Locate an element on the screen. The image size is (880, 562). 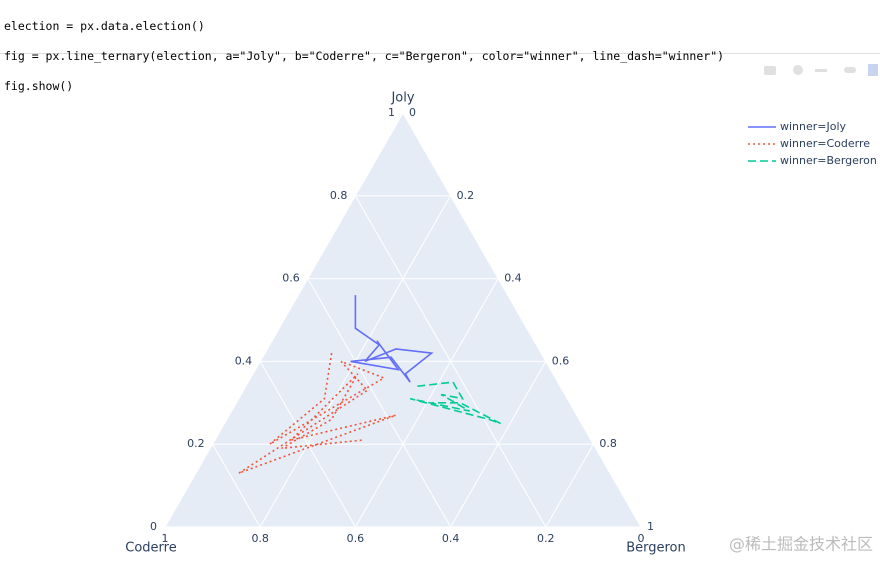
legend-label: winner=Bergeron is located at coordinates (828, 160).